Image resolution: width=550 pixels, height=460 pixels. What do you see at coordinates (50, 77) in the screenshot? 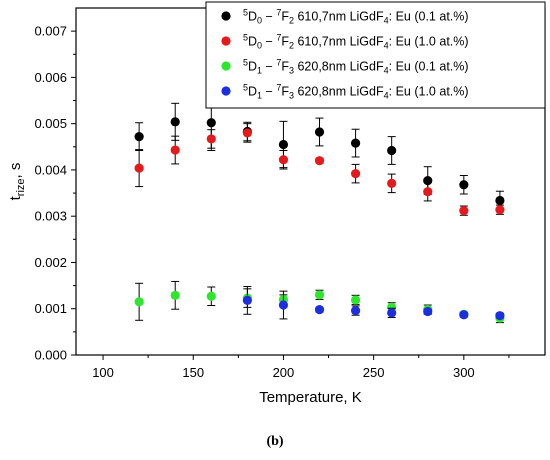
I see `y-tick-label: 0.006` at bounding box center [50, 77].